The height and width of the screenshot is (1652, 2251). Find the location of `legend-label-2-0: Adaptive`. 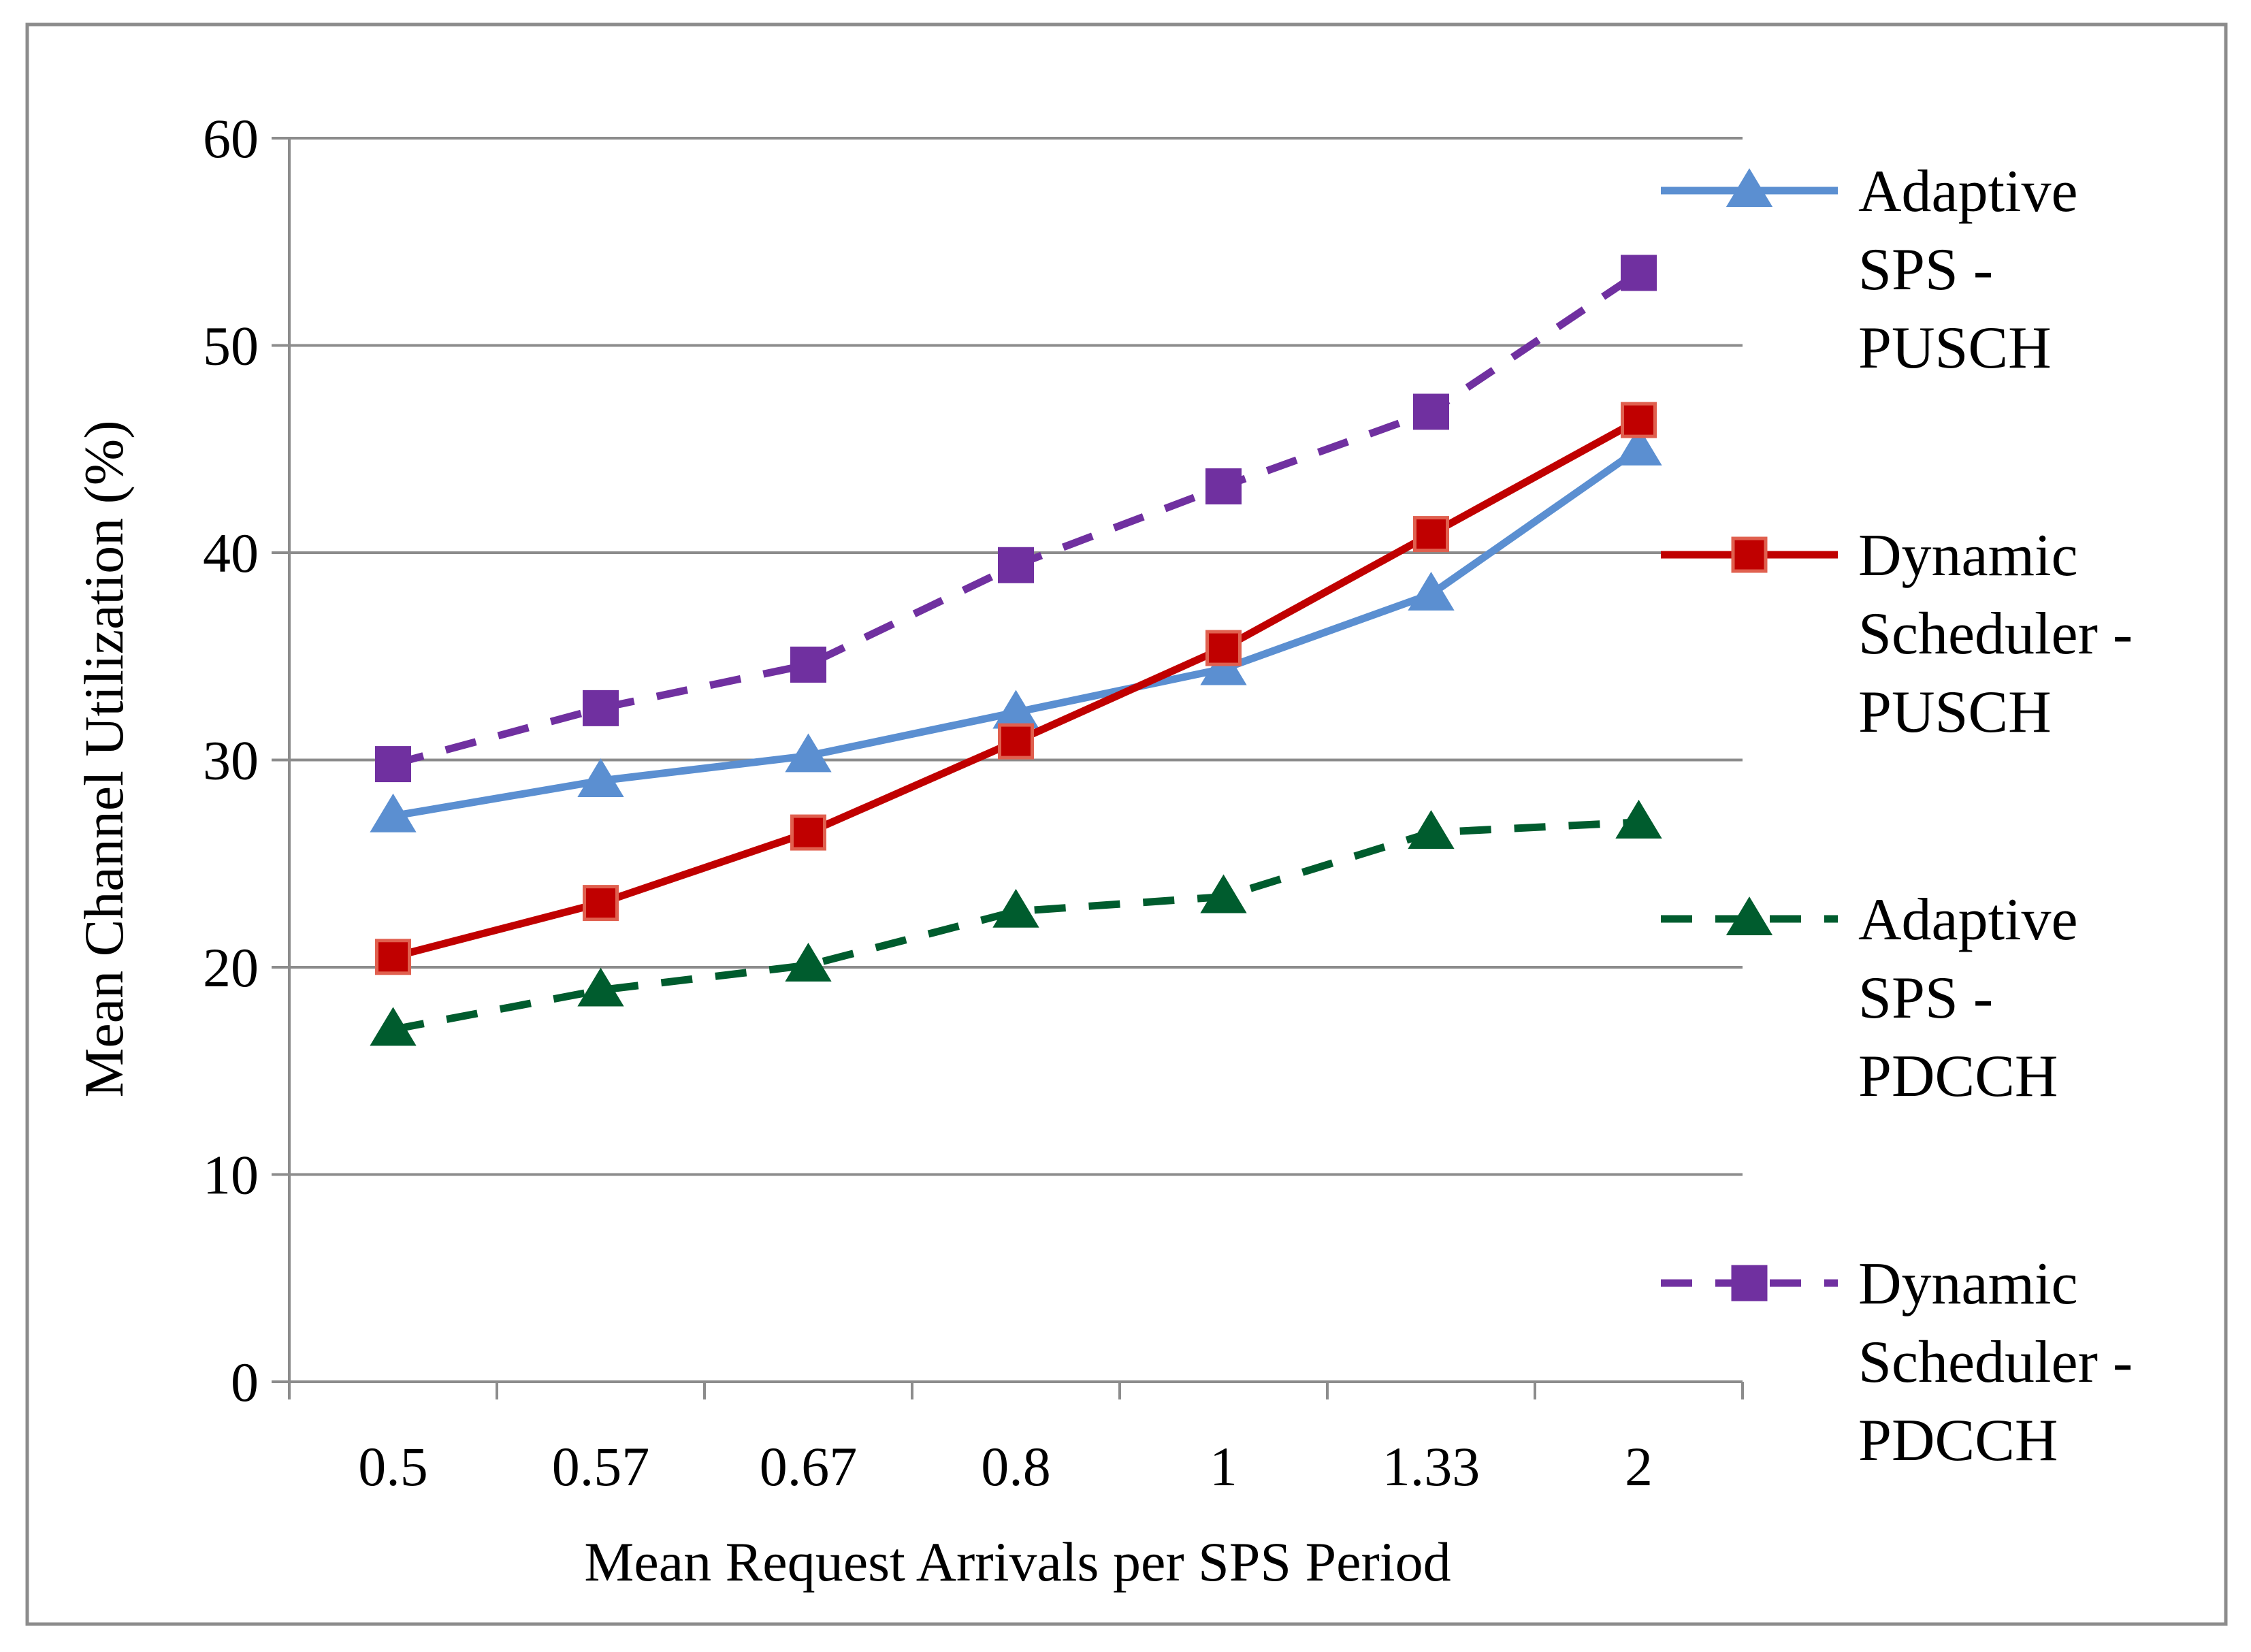

legend-label-2-0: Adaptive is located at coordinates (1968, 920).